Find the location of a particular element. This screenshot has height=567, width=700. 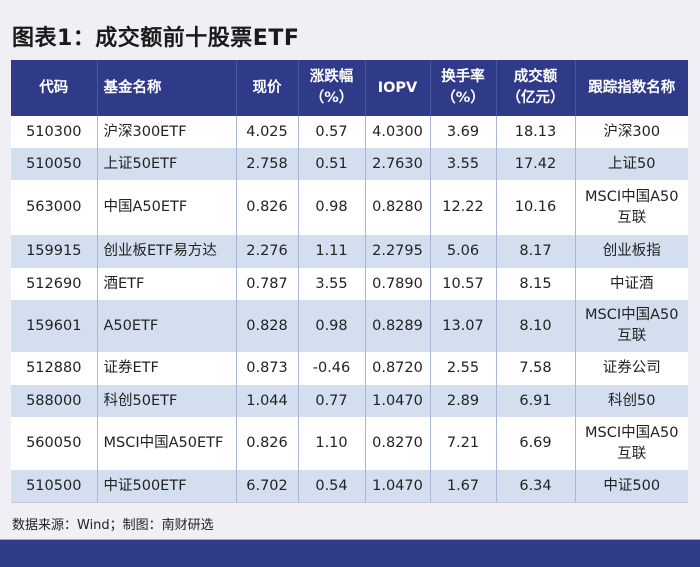

cell-name: 科创50ETF is located at coordinates (166, 401).